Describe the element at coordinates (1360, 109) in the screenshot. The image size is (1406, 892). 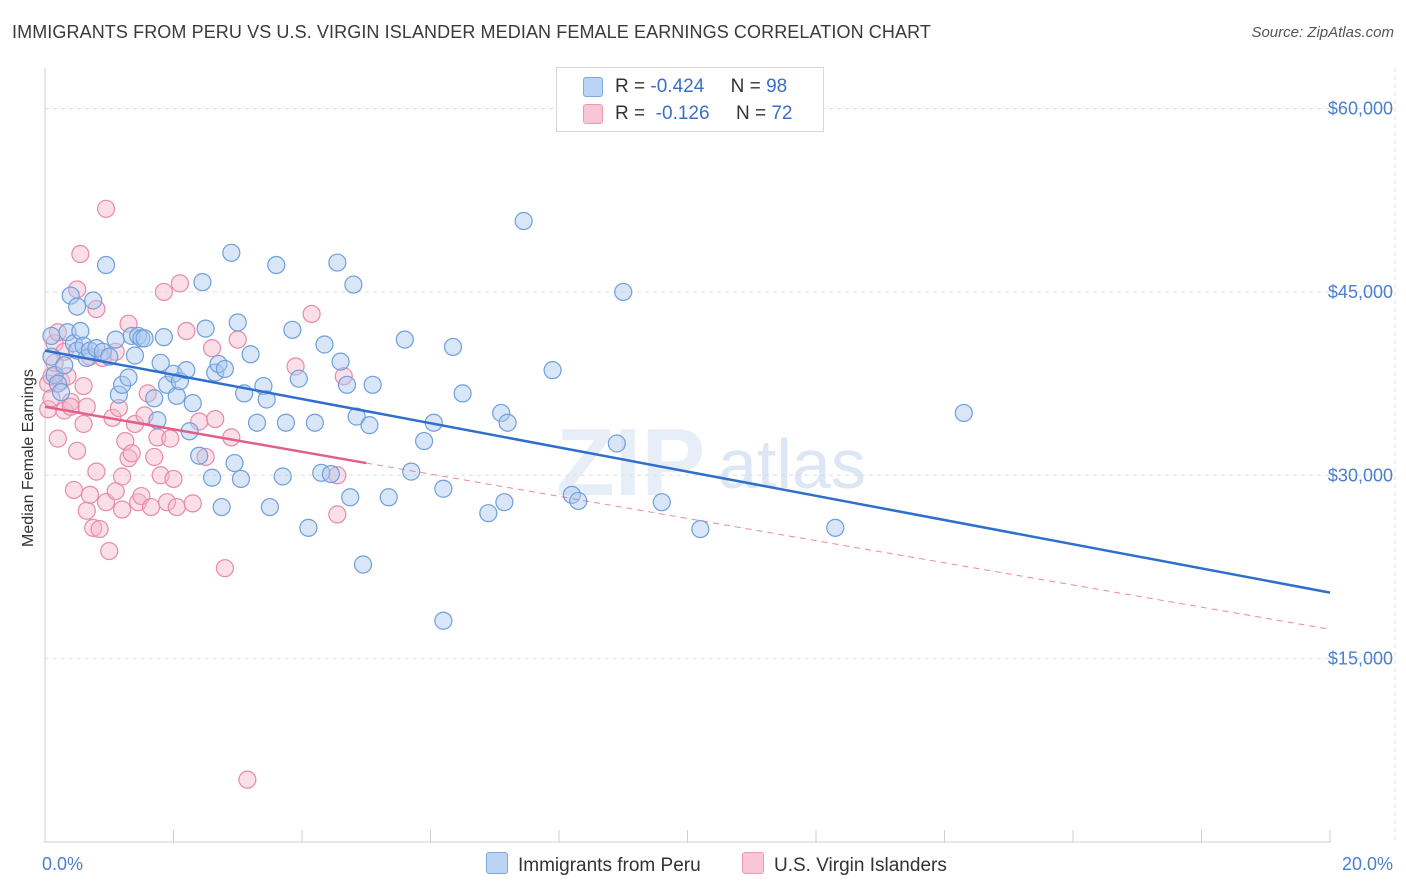
I see `y-tick-label-3: $60,000` at that location.